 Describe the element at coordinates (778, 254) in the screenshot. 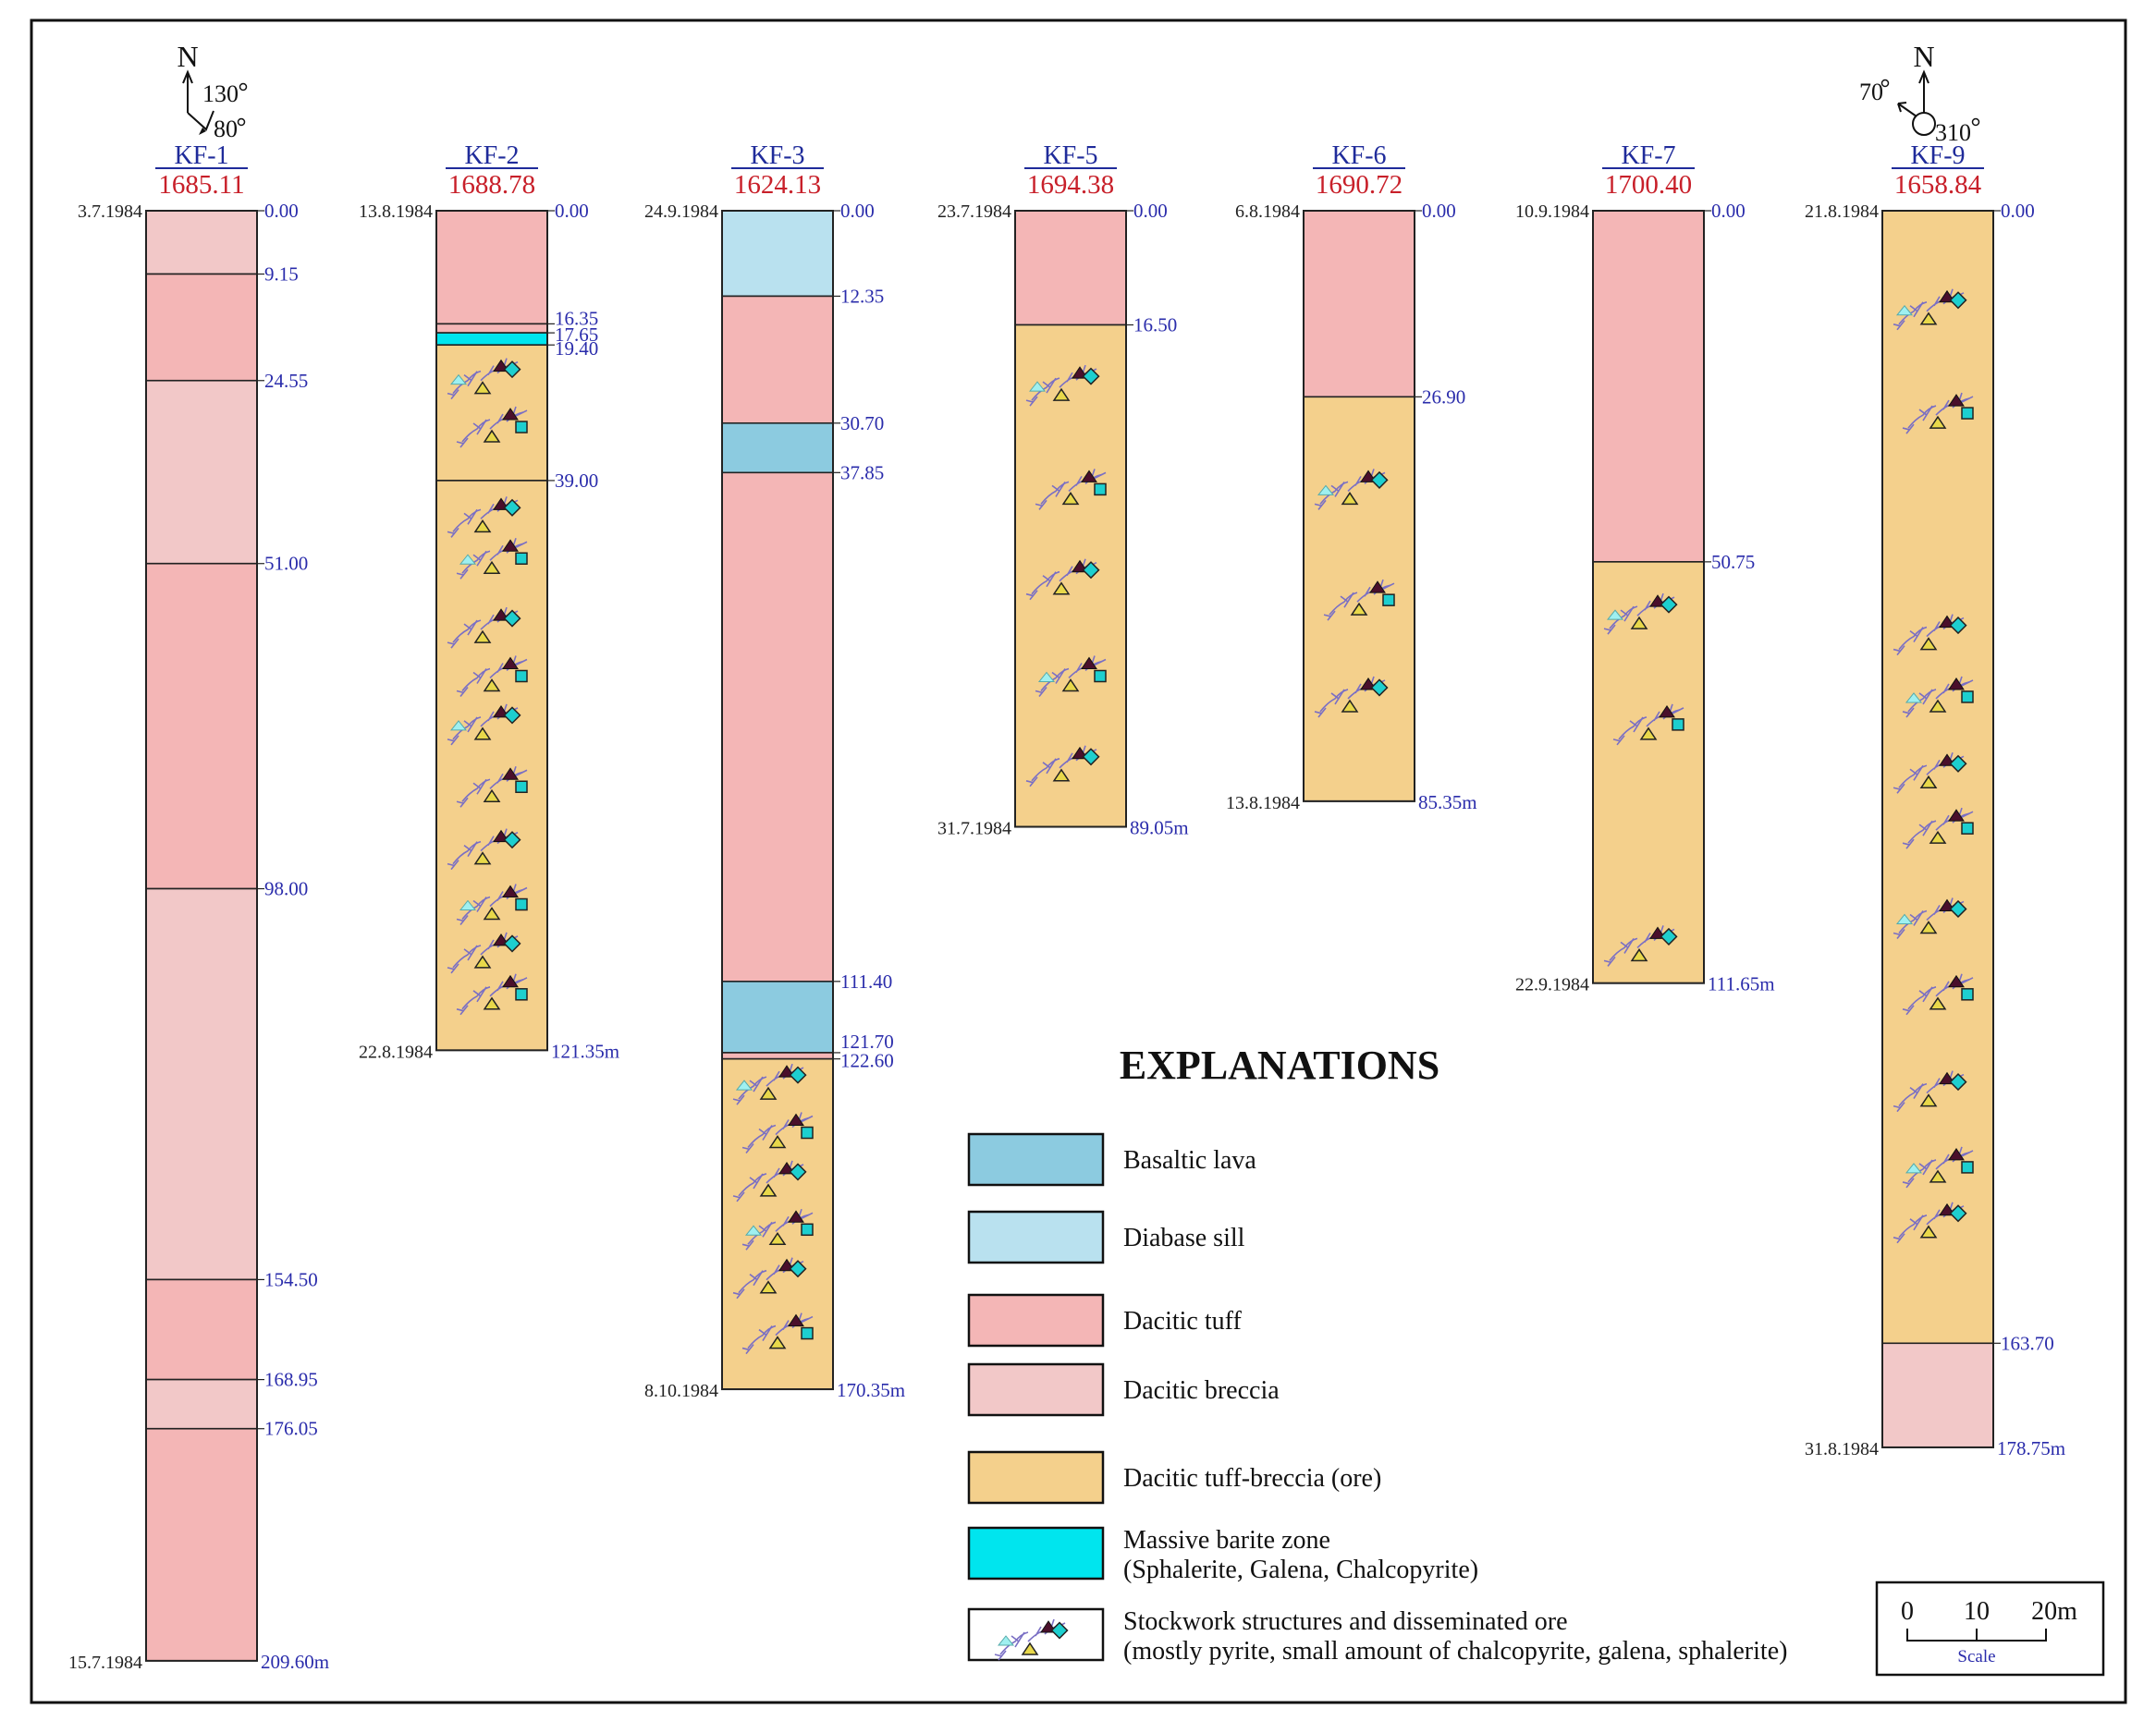

I see `layer-diabase-sill` at that location.